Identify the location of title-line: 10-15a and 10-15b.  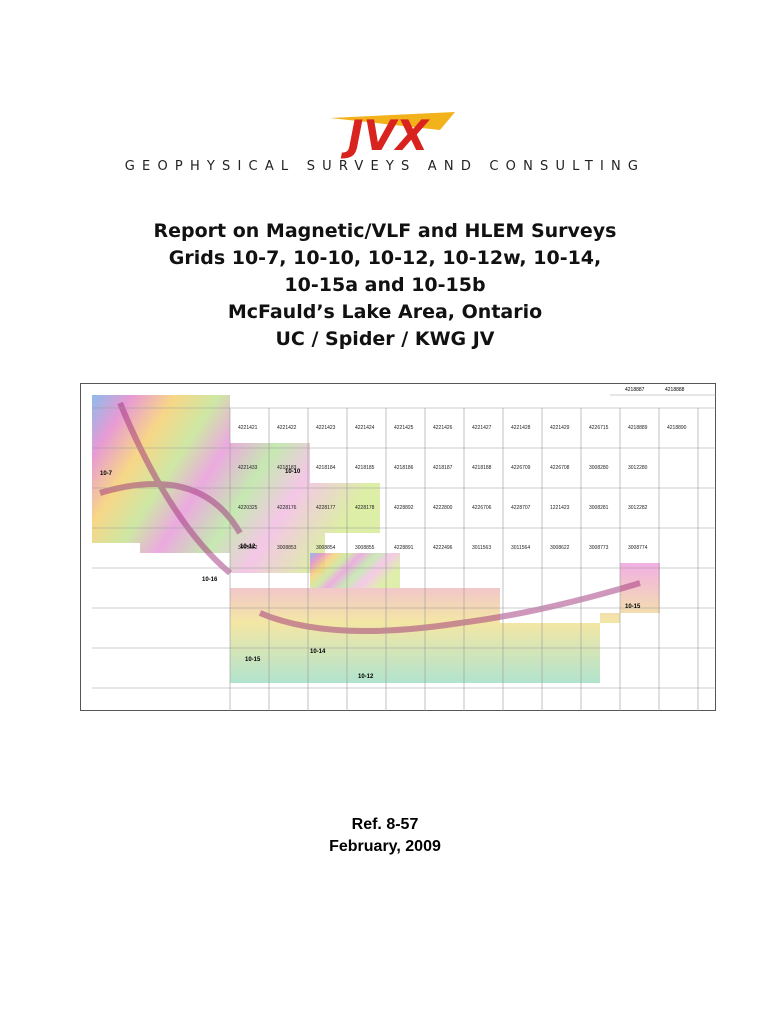
(385, 285).